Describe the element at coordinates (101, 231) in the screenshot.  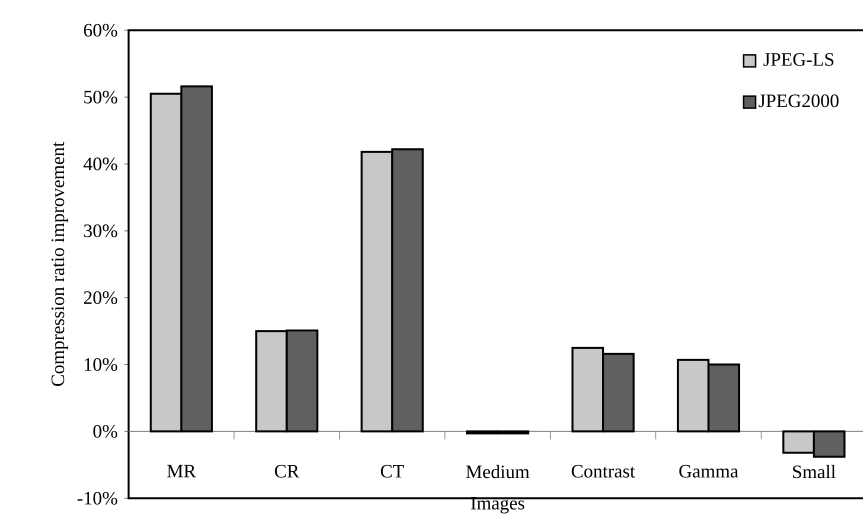
I see `y-tick-label: 30%` at that location.